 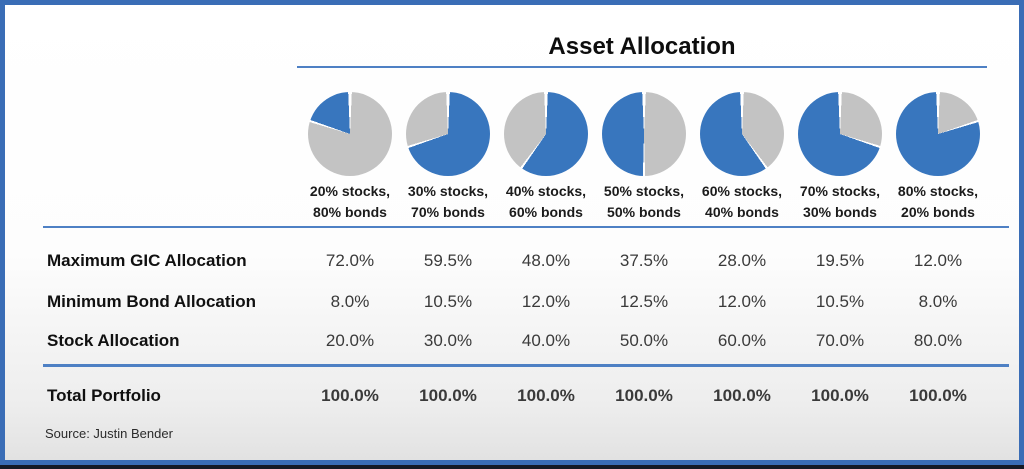 What do you see at coordinates (526, 365) in the screenshot?
I see `table-mid-rule` at bounding box center [526, 365].